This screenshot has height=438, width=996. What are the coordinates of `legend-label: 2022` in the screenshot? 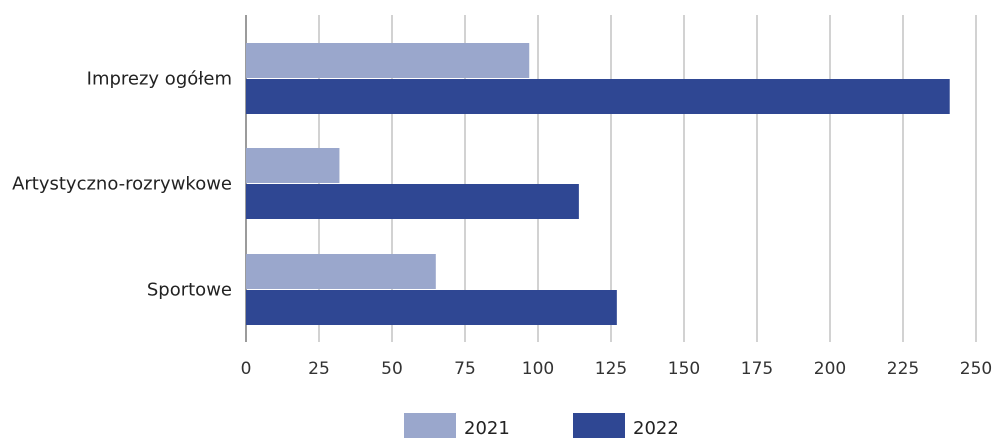 It's located at (656, 428).